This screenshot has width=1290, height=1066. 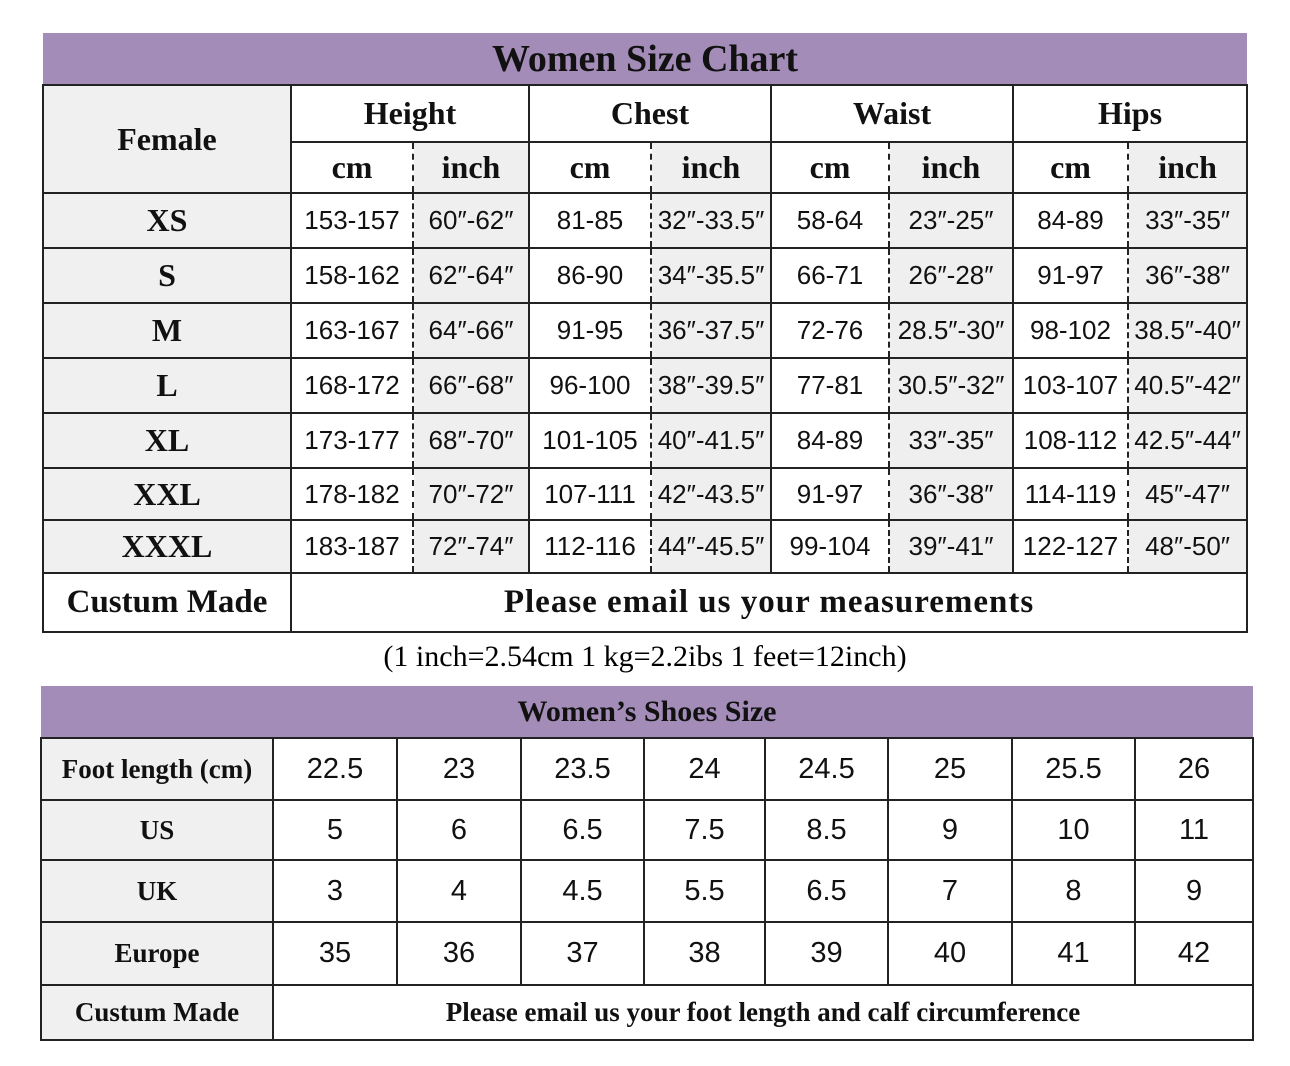 I want to click on size-label: S, so click(x=167, y=275).